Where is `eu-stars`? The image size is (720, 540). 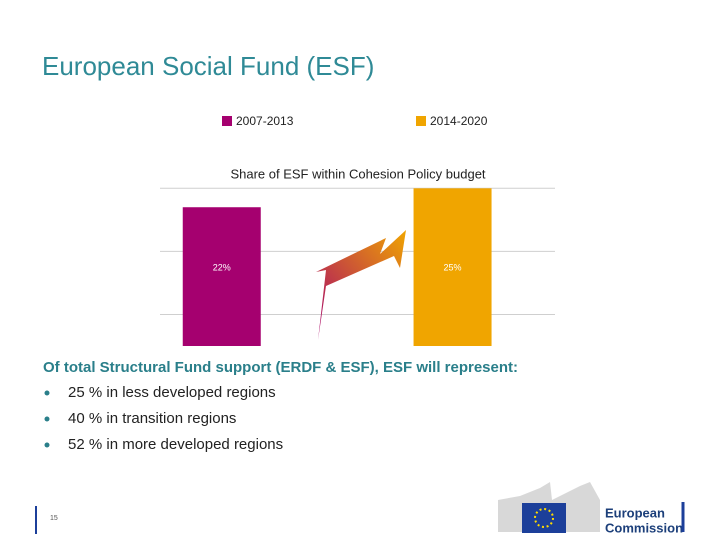
eu-stars is located at coordinates (544, 518).